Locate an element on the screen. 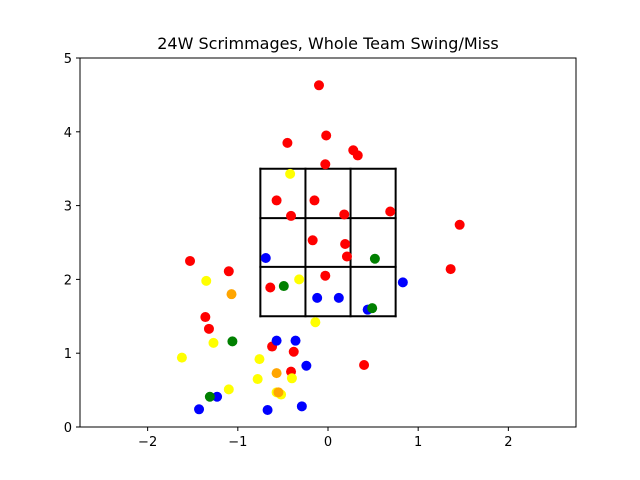 This screenshot has height=480, width=640. x-axis: −2 −1 0 1 2 is located at coordinates (325, 438).